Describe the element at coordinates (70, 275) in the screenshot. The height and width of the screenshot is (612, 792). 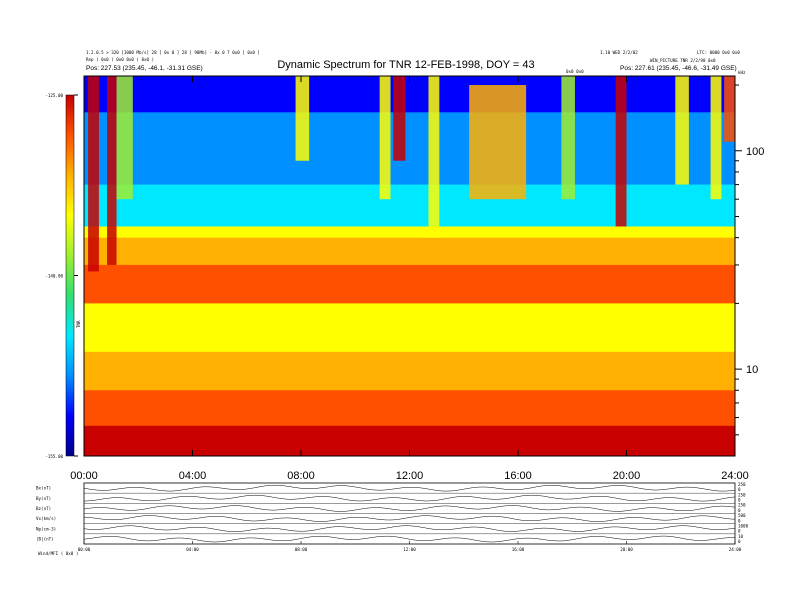
I see `colorbar` at that location.